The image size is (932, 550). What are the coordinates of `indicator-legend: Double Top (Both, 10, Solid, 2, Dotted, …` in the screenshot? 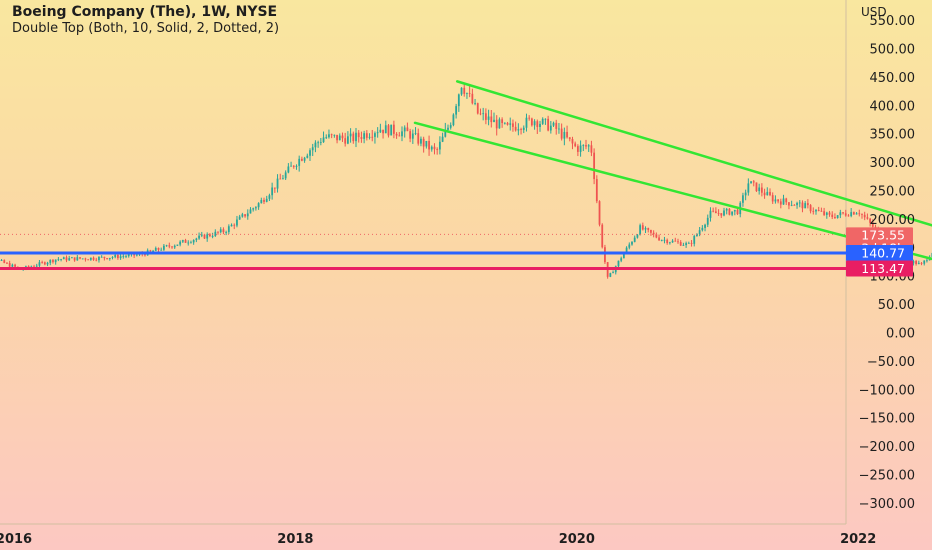 It's located at (146, 28).